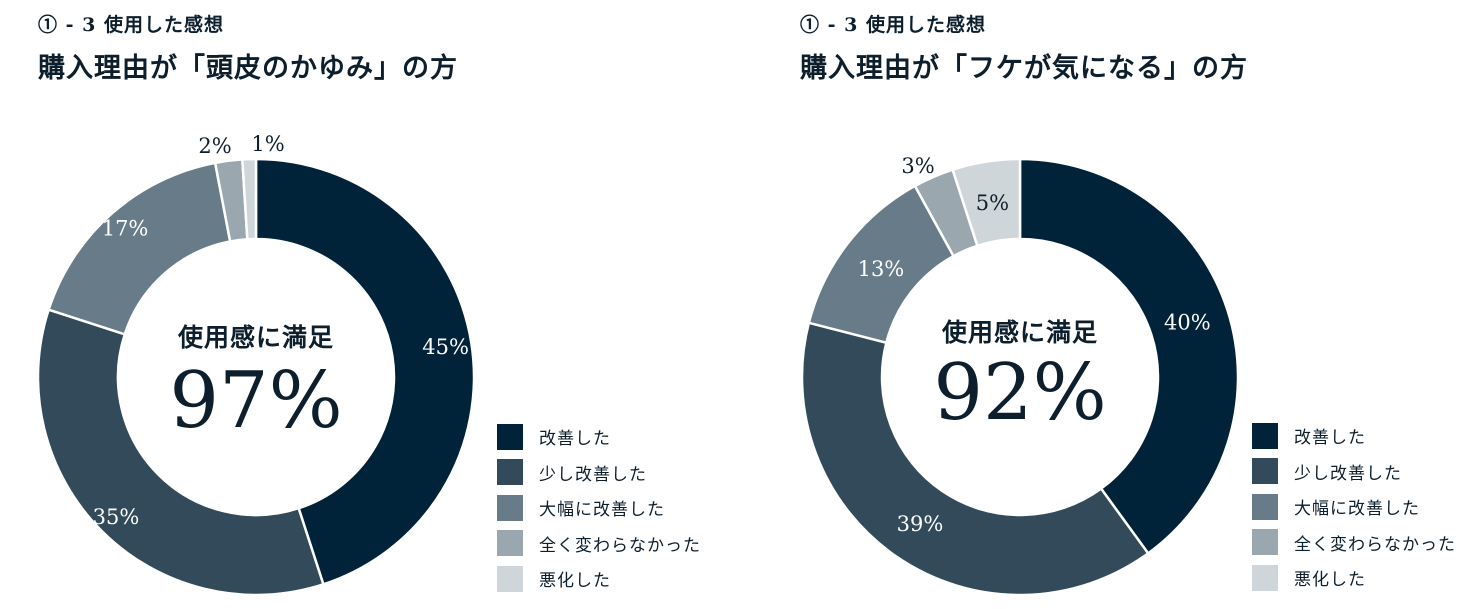 Image resolution: width=1461 pixels, height=609 pixels. What do you see at coordinates (920, 524) in the screenshot?
I see `slice-label: 39%` at bounding box center [920, 524].